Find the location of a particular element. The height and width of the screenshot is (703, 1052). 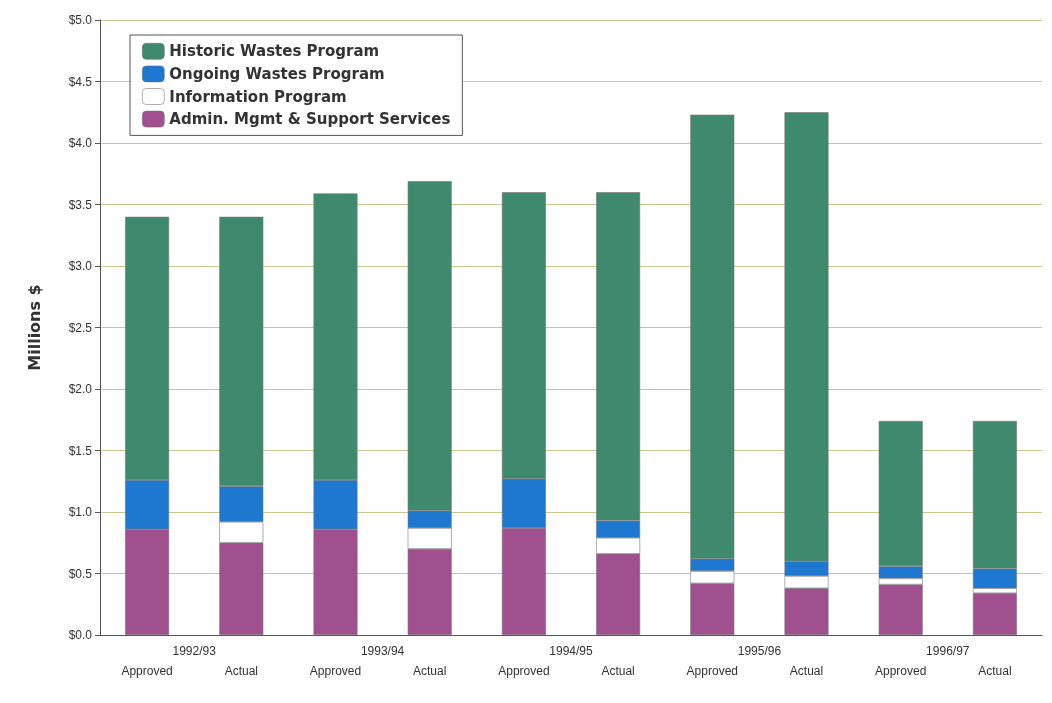

y-tick-label: $5.0 is located at coordinates (80, 20).